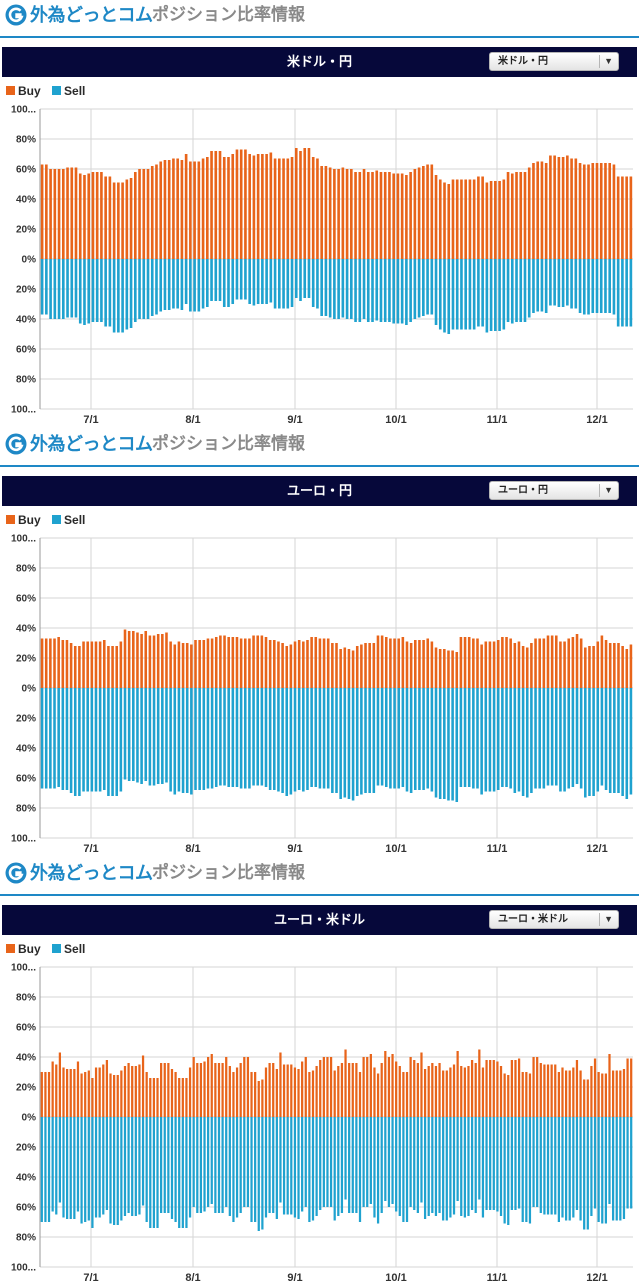 The height and width of the screenshot is (1287, 639). I want to click on y-tick-label: 0%, so click(29, 1118).